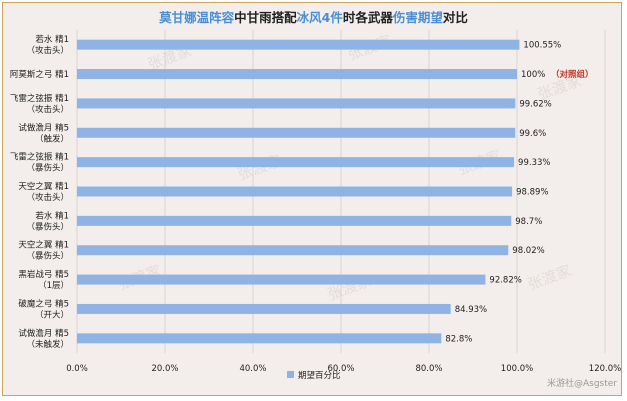  I want to click on category-label-8-1: （1层）, so click(53, 285).